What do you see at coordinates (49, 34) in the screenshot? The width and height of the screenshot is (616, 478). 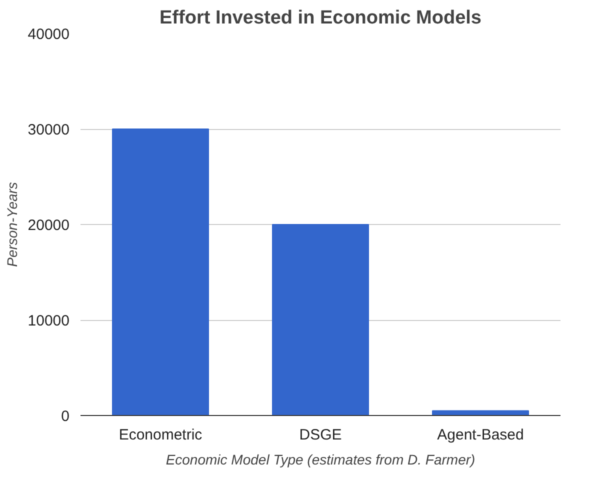 I see `y-tick-label: 40000` at bounding box center [49, 34].